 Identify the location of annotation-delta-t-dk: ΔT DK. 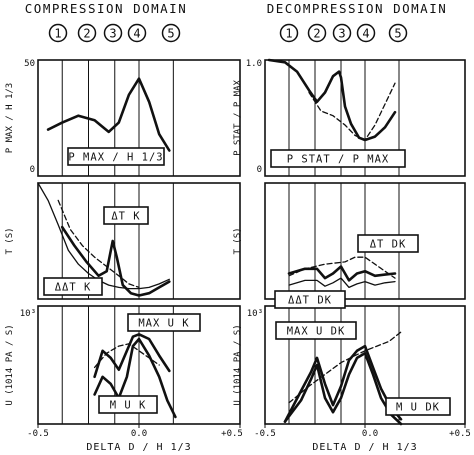
(388, 245).